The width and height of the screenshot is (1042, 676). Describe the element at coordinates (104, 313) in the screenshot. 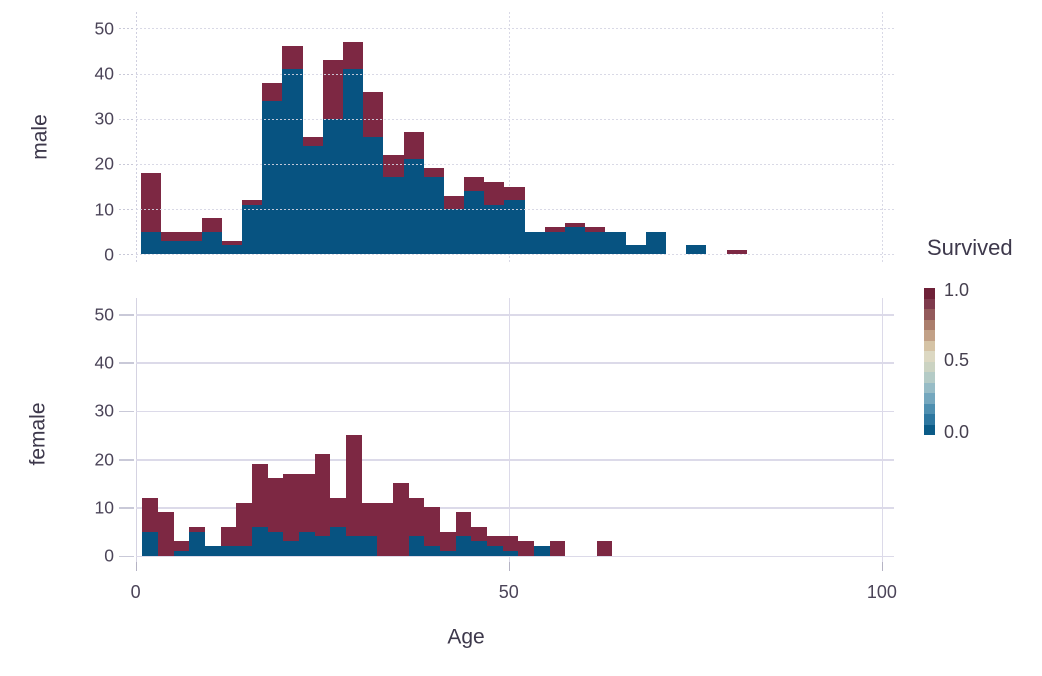

I see `y-tick-label: 50` at that location.